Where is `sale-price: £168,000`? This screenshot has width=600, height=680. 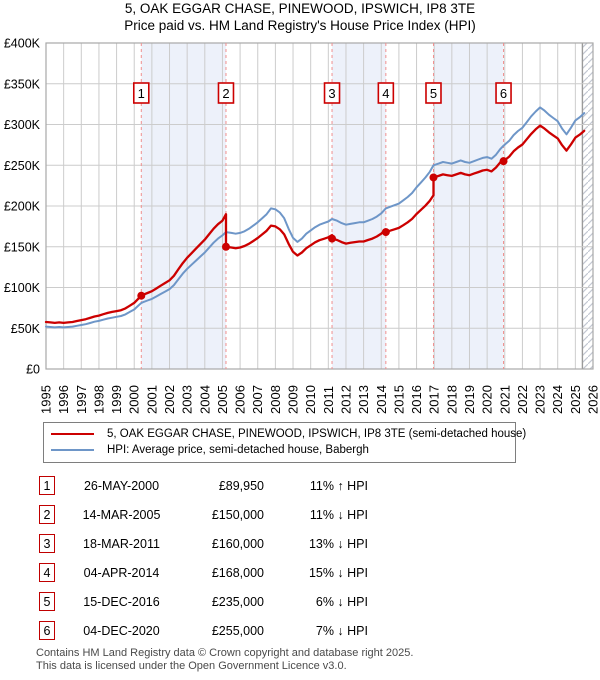 sale-price: £168,000 is located at coordinates (237, 572).